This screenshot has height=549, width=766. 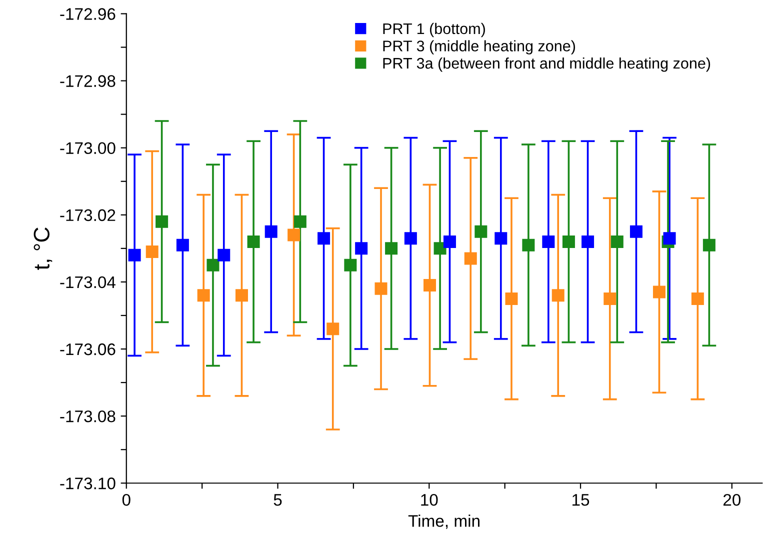 I want to click on y-axis-title: t, °C, so click(x=43, y=249).